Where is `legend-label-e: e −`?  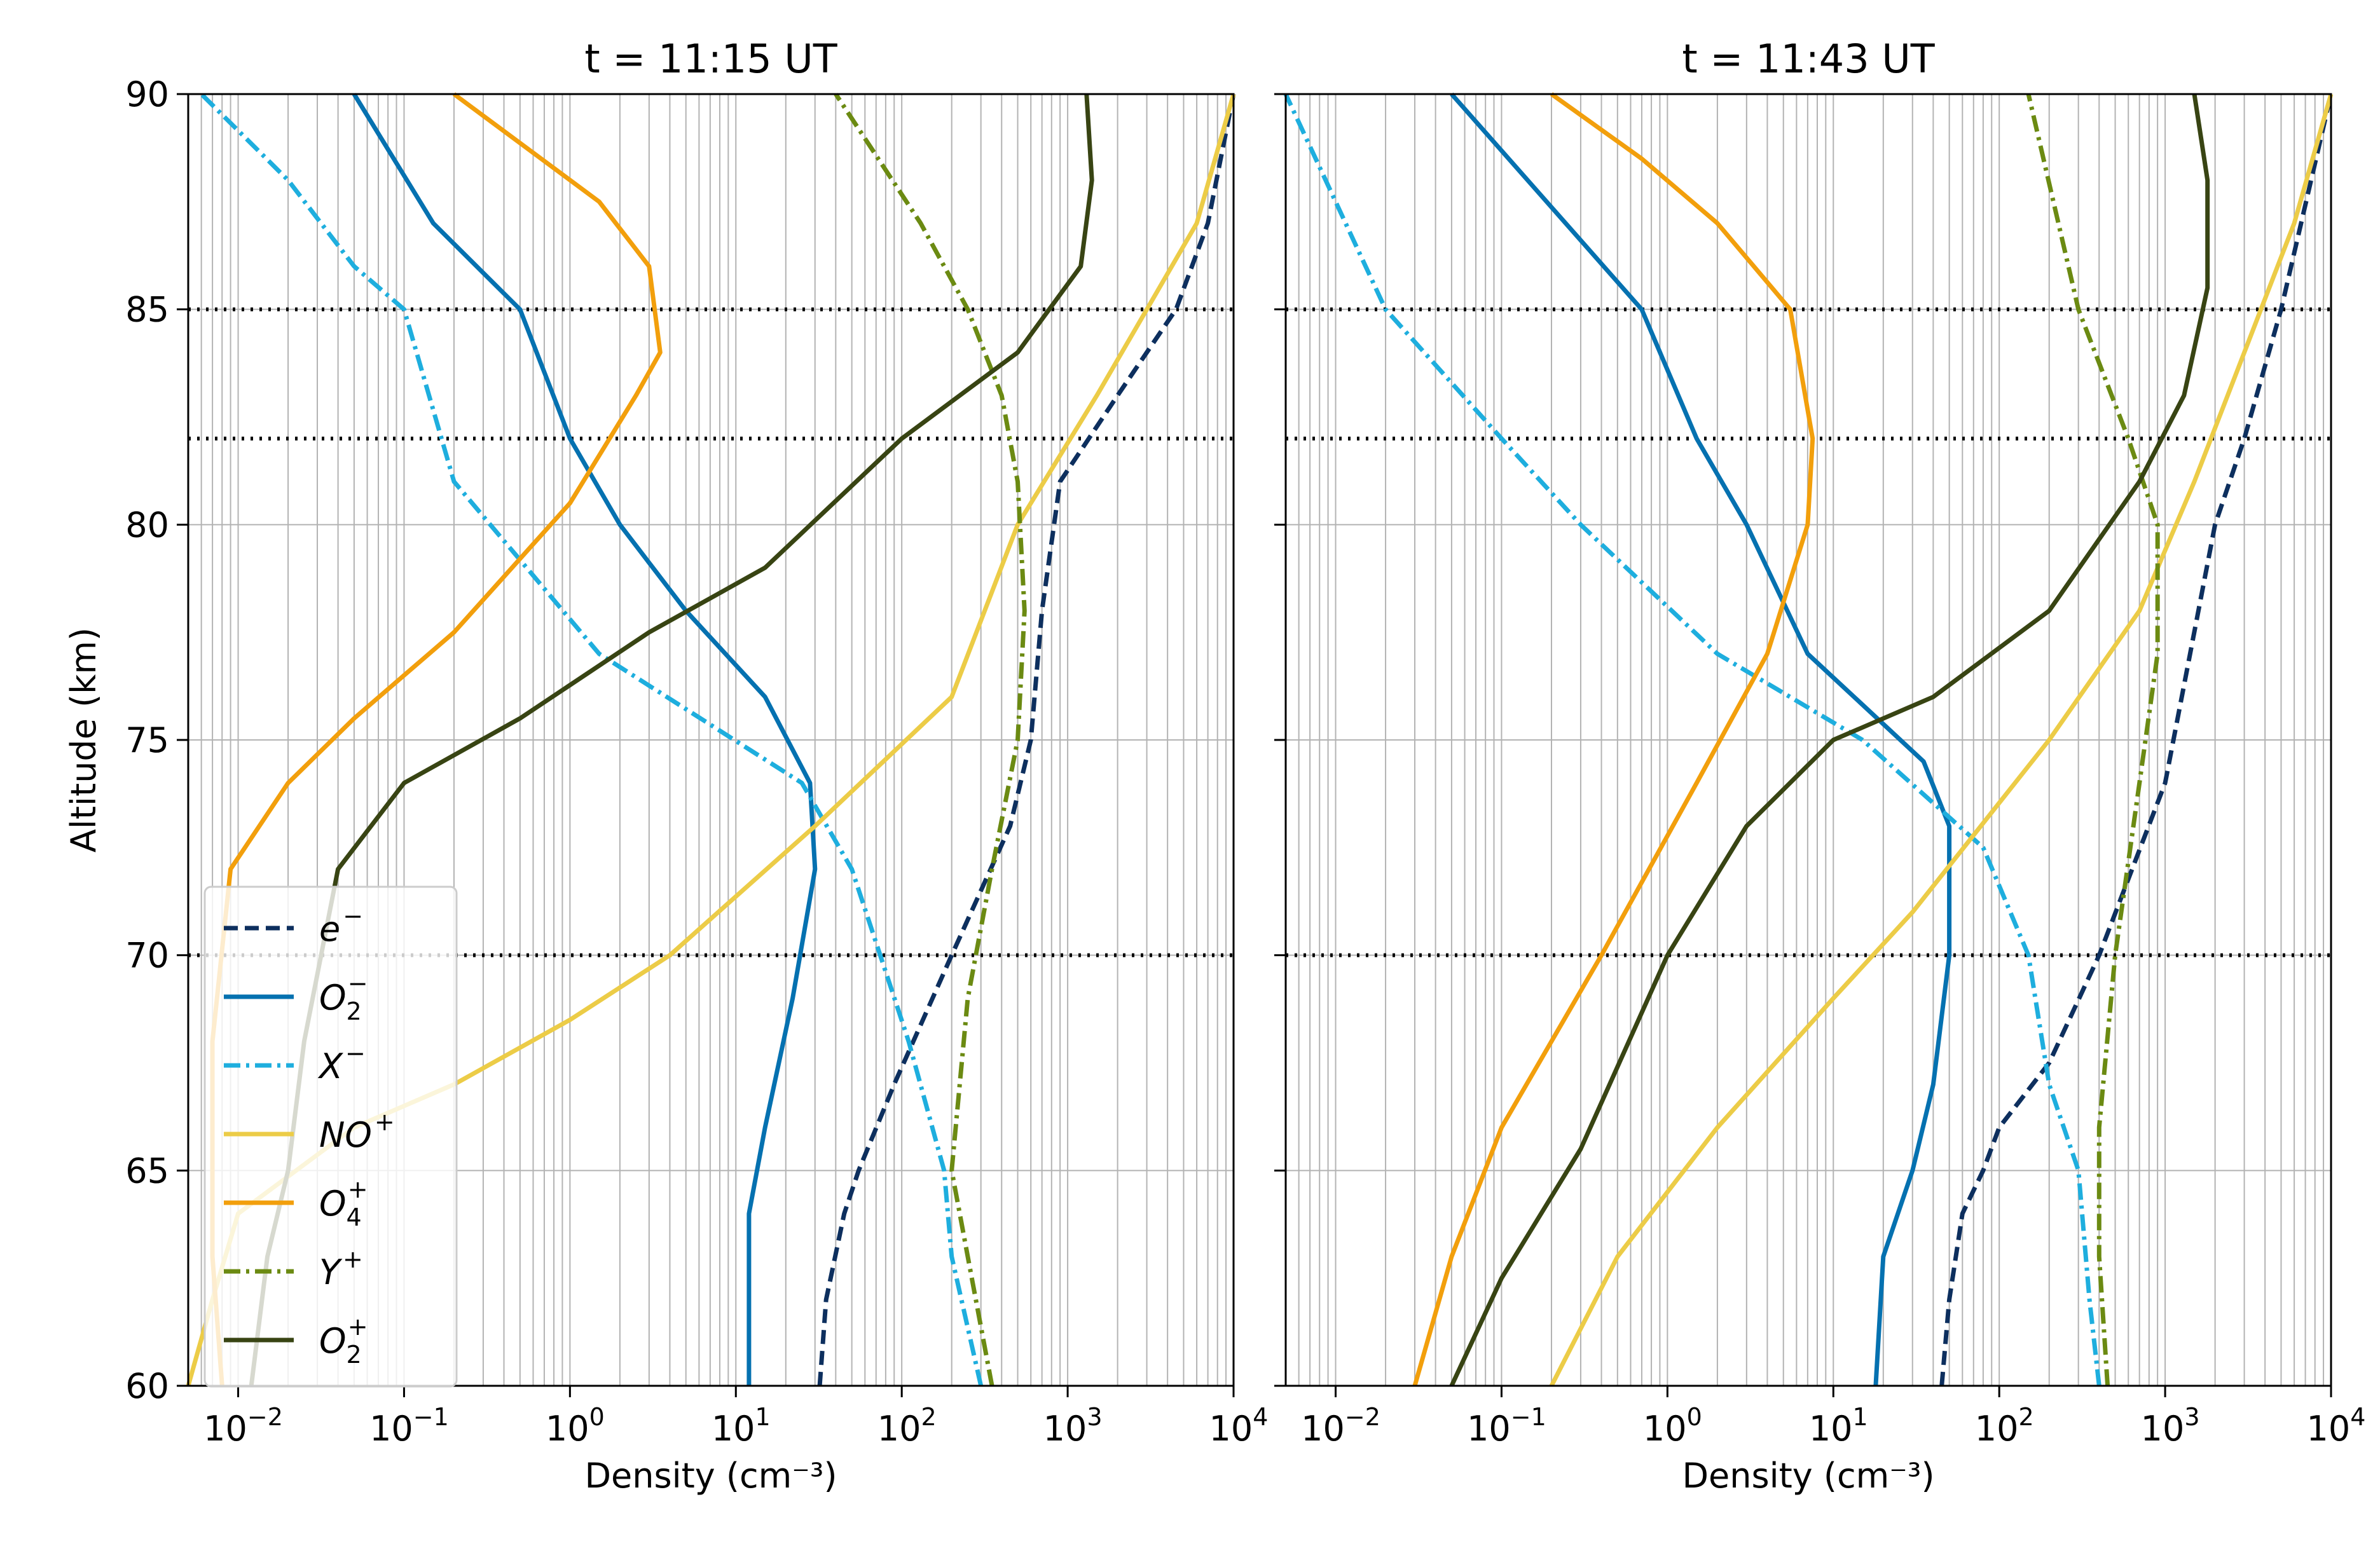 legend-label-e: e − is located at coordinates (341, 925).